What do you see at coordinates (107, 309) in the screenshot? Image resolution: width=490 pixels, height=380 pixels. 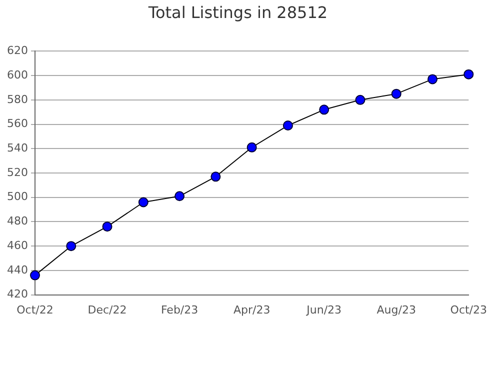 I see `x-tick-label: Dec/22` at bounding box center [107, 309].